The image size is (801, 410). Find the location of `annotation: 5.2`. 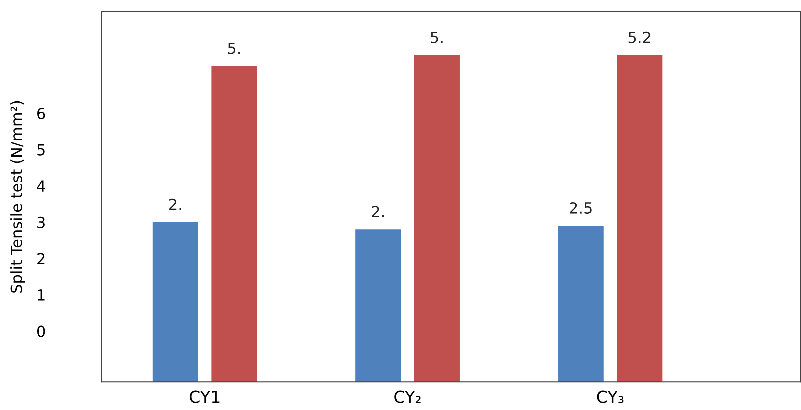

annotation: 5.2 is located at coordinates (639, 38).